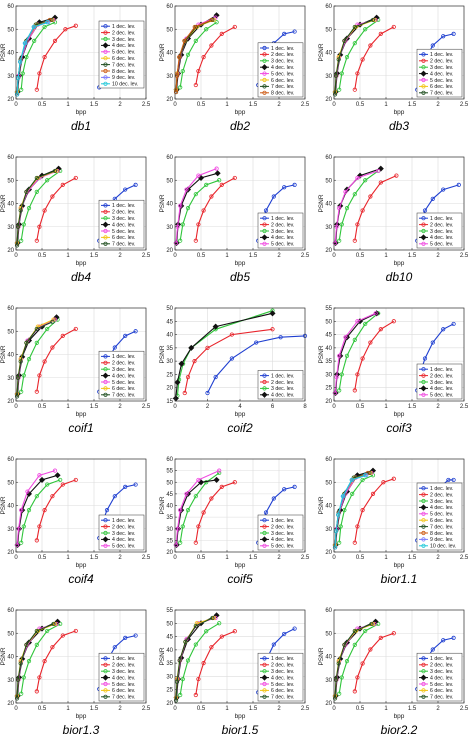 The width and height of the screenshot is (474, 750). What do you see at coordinates (441, 94) in the screenshot?
I see `legend-label: 7 dec. lev.` at bounding box center [441, 94].